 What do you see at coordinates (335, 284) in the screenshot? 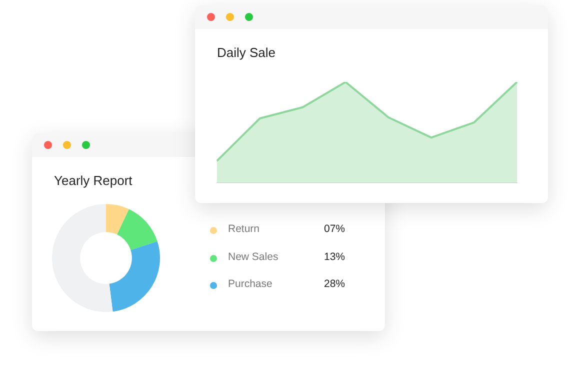
I see `data-label: 28%` at bounding box center [335, 284].